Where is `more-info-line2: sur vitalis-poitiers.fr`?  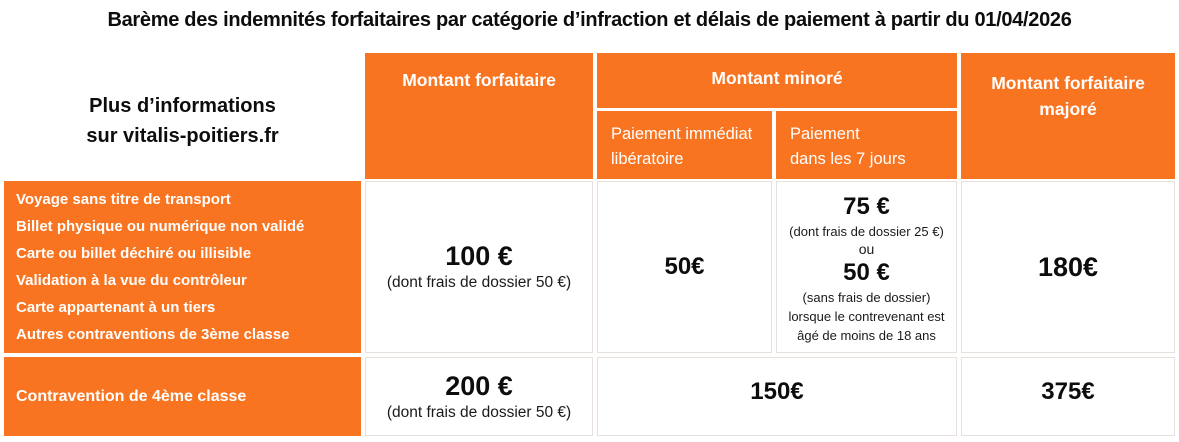
more-info-line2: sur vitalis-poitiers.fr is located at coordinates (182, 136).